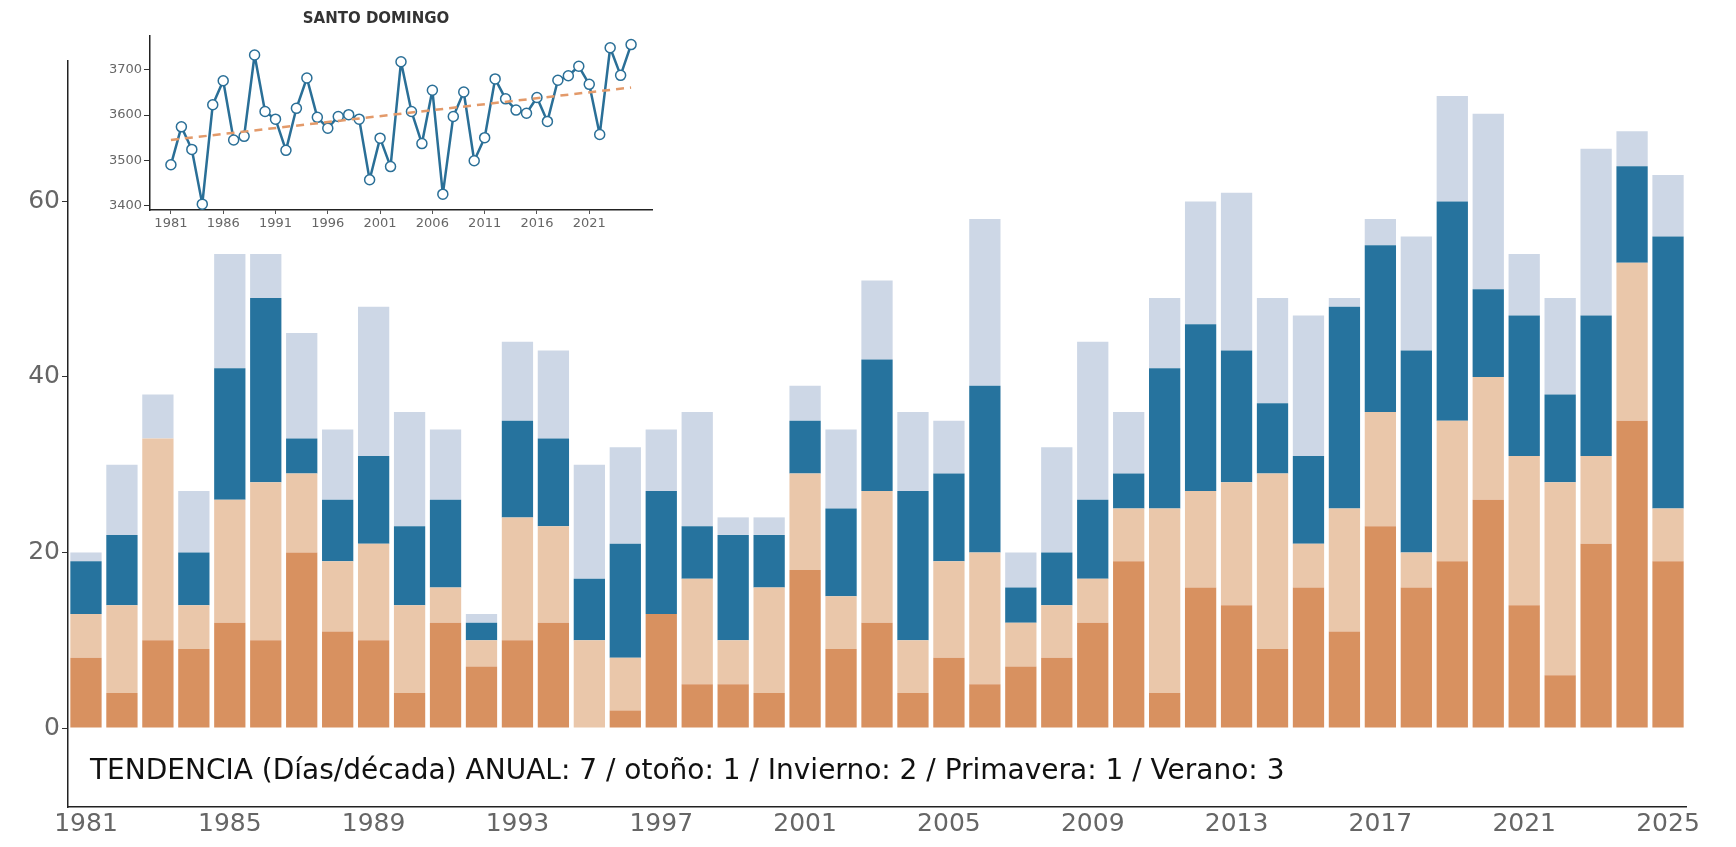  What do you see at coordinates (125, 114) in the screenshot?
I see `y-tick-label: 3600` at bounding box center [125, 114].